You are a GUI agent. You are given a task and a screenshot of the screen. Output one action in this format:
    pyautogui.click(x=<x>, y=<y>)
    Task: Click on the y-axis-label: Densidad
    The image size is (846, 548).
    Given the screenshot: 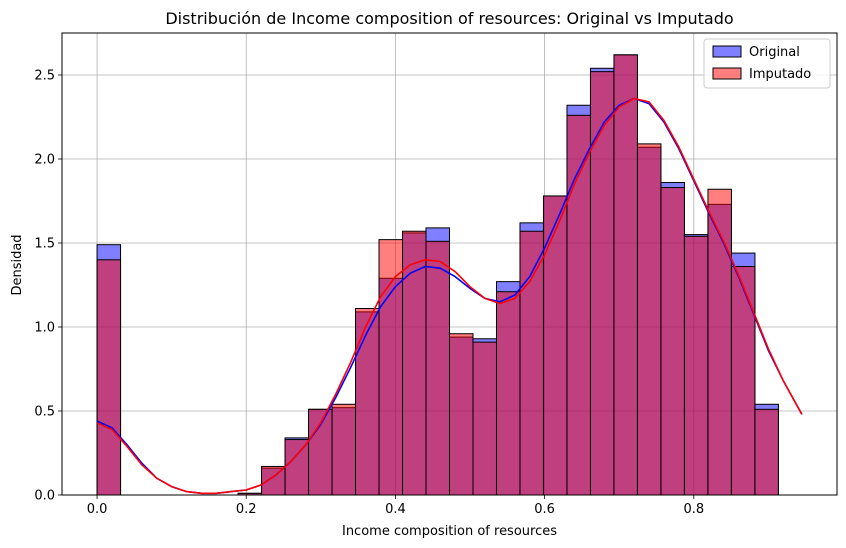 What is the action you would take?
    pyautogui.click(x=17, y=264)
    